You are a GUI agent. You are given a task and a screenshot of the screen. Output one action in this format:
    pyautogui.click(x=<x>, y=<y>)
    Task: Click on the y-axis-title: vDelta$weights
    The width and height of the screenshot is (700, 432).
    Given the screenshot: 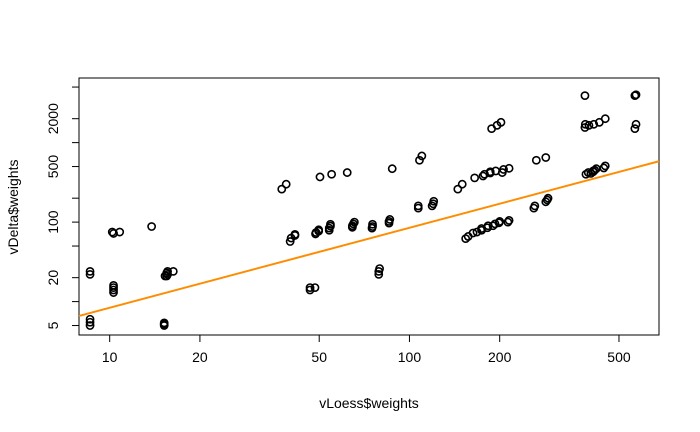 What is the action you would take?
    pyautogui.click(x=13, y=207)
    